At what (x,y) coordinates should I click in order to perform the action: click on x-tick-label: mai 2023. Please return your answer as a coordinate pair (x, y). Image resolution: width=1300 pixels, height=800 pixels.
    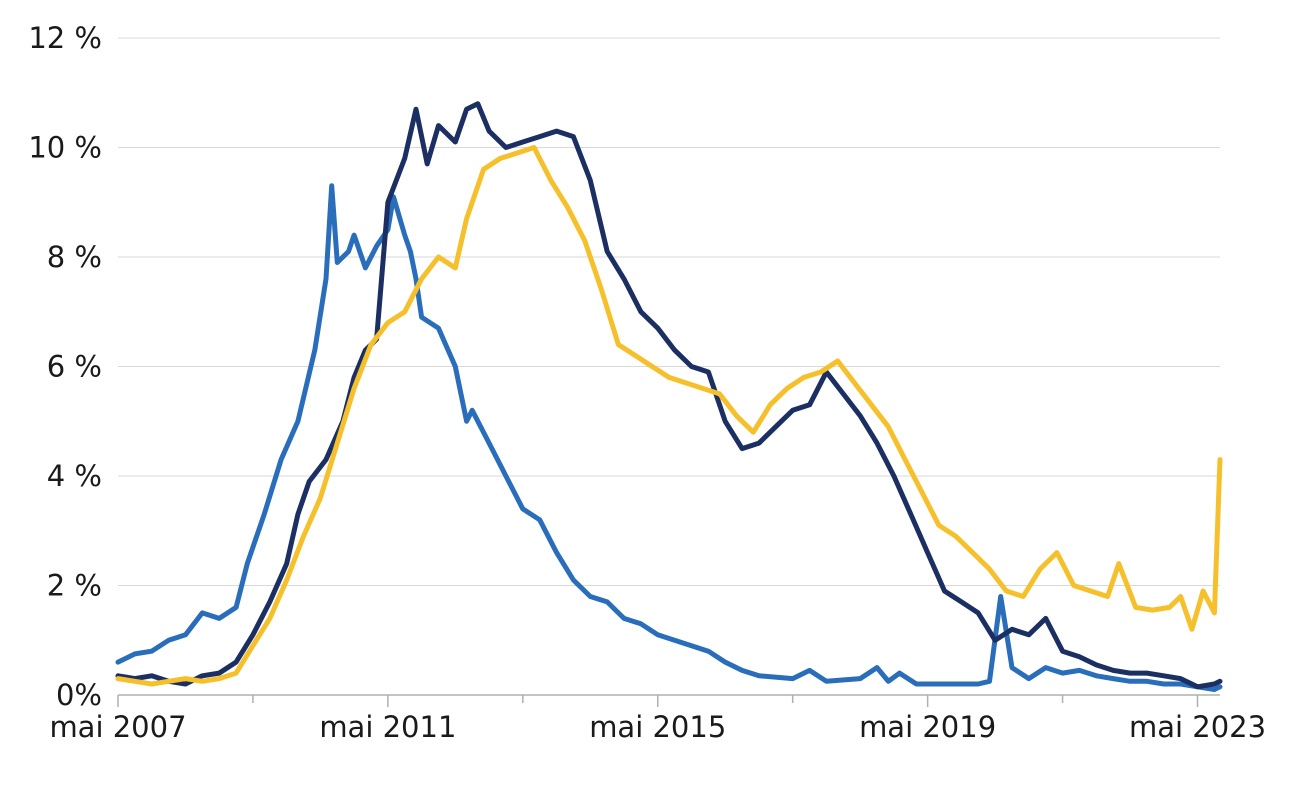
    Looking at the image, I should click on (1197, 727).